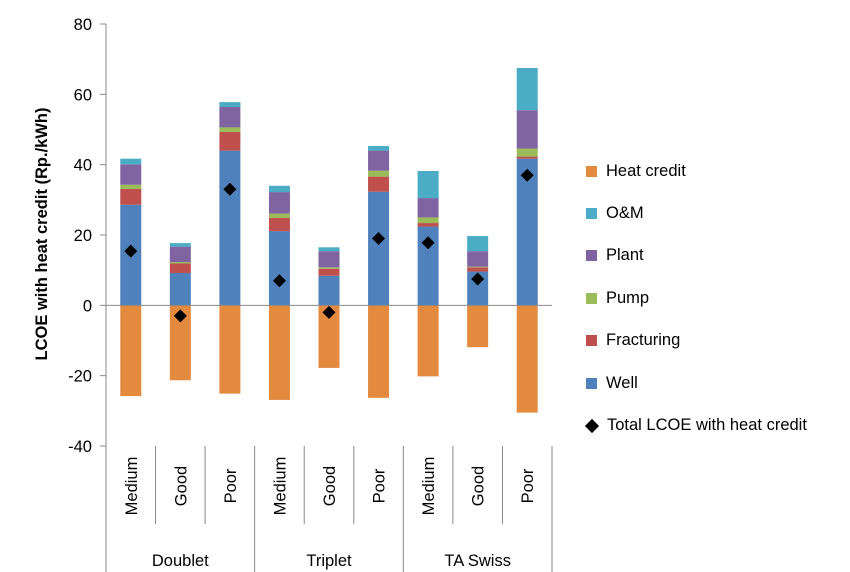  What do you see at coordinates (717, 213) in the screenshot?
I see `legend-item: O&M` at bounding box center [717, 213].